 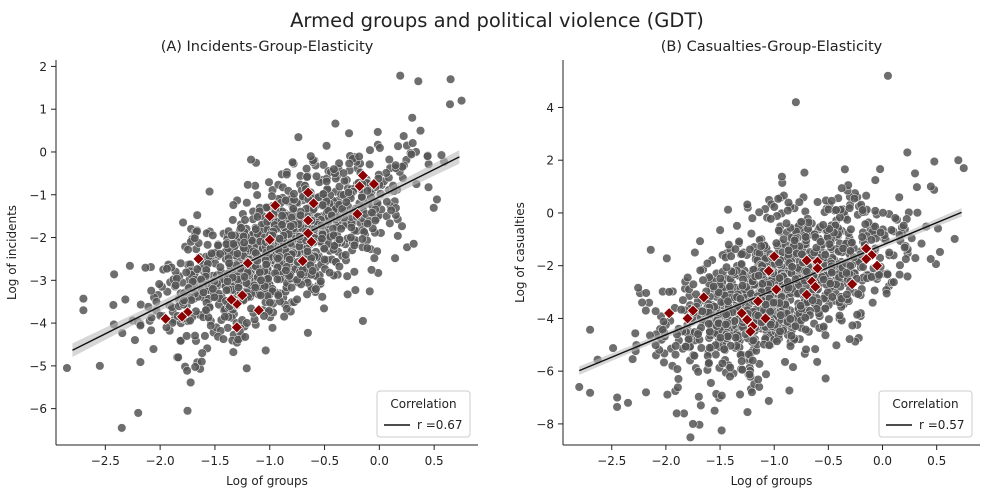 What do you see at coordinates (214, 461) in the screenshot?
I see `x-tick-label: −1.5` at bounding box center [214, 461].